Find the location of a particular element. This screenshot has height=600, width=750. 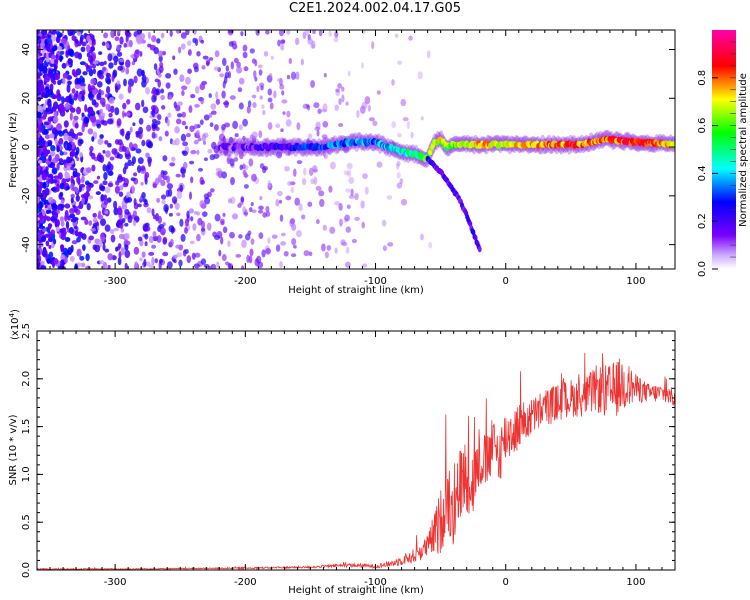

spectrogram-xlabel: Height of straight line (km) is located at coordinates (356, 290).